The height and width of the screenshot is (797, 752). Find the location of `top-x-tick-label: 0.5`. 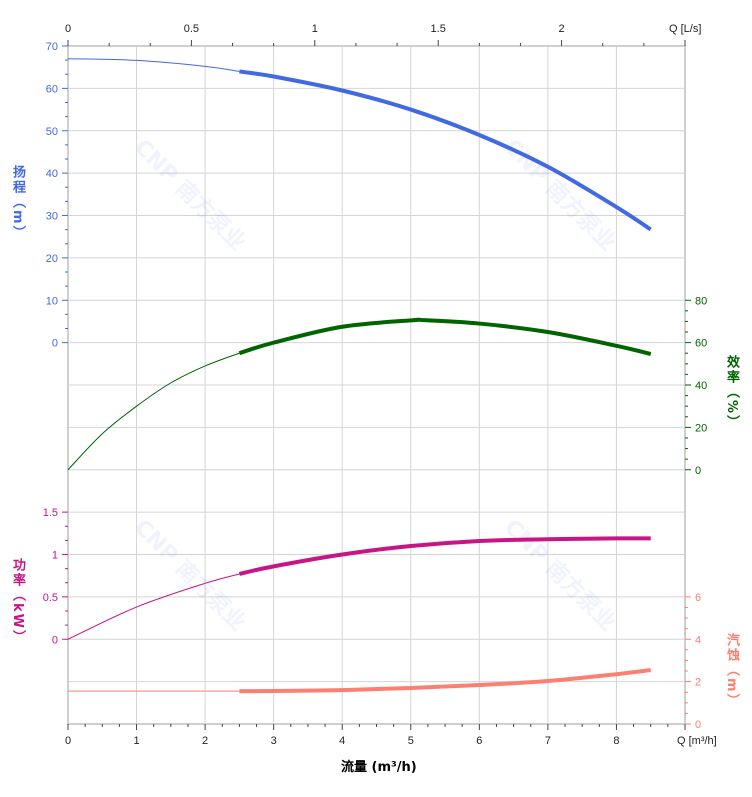

top-x-tick-label: 0.5 is located at coordinates (191, 29).